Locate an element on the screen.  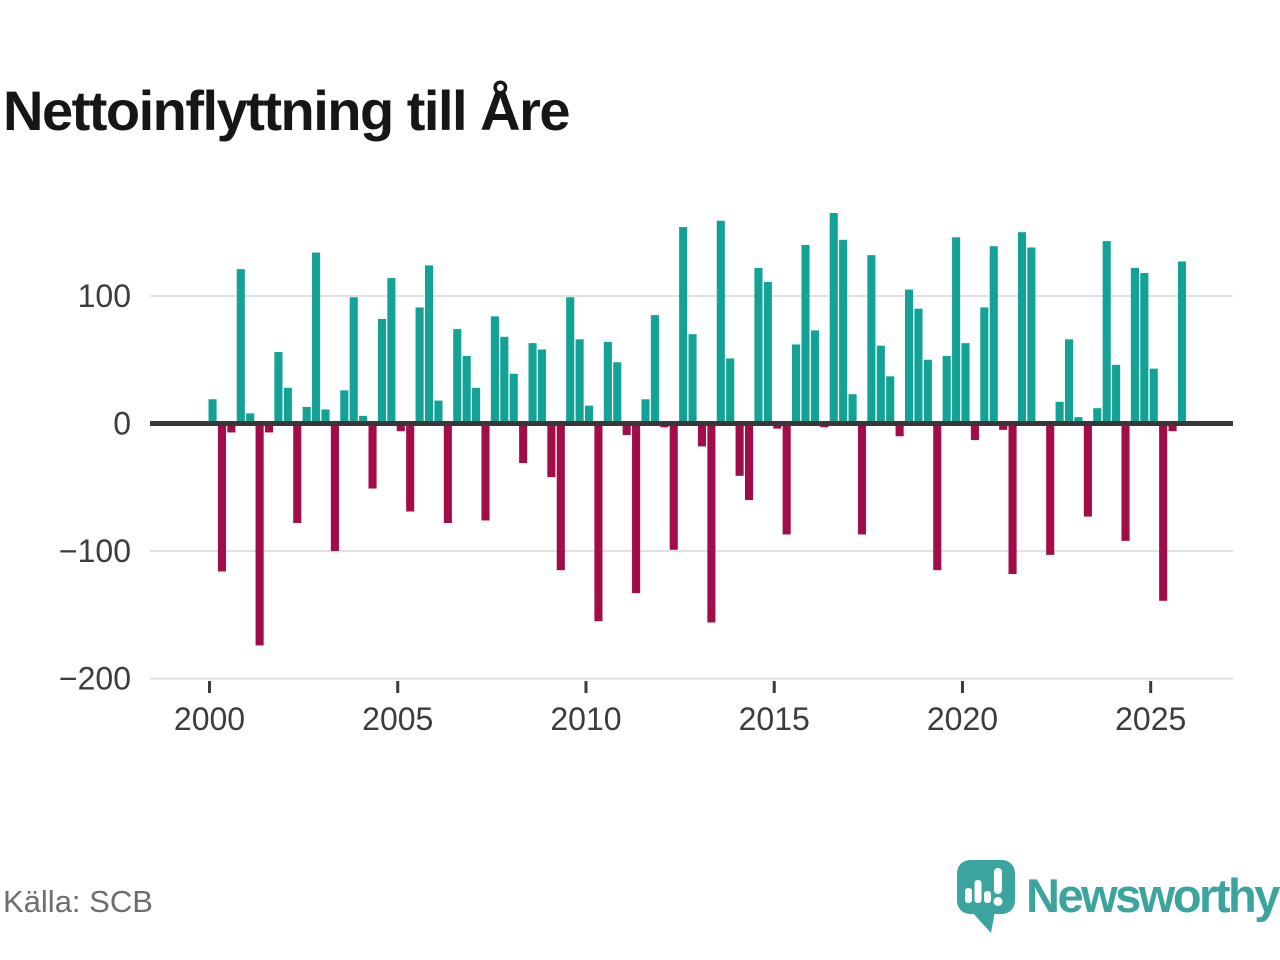
bar-2004-q3 is located at coordinates (382, 371).